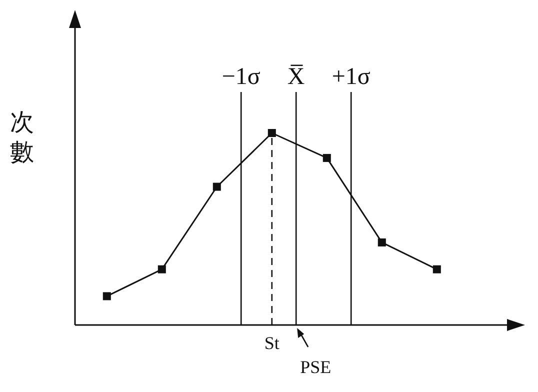  Describe the element at coordinates (316, 367) in the screenshot. I see `annotation: PSE` at that location.